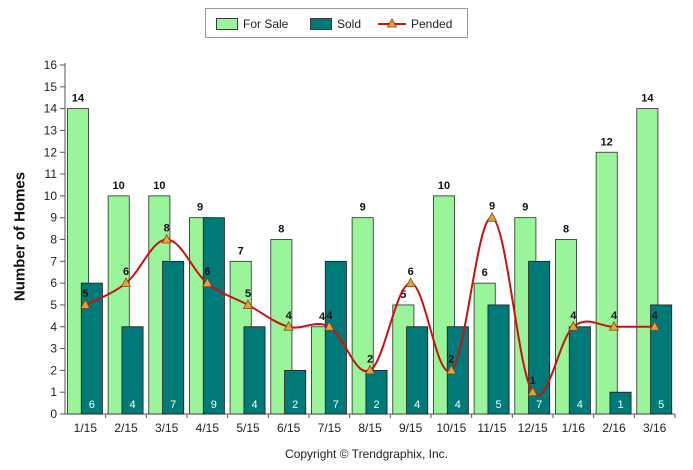 The width and height of the screenshot is (693, 470). I want to click on bar-for-sale, so click(606, 283).